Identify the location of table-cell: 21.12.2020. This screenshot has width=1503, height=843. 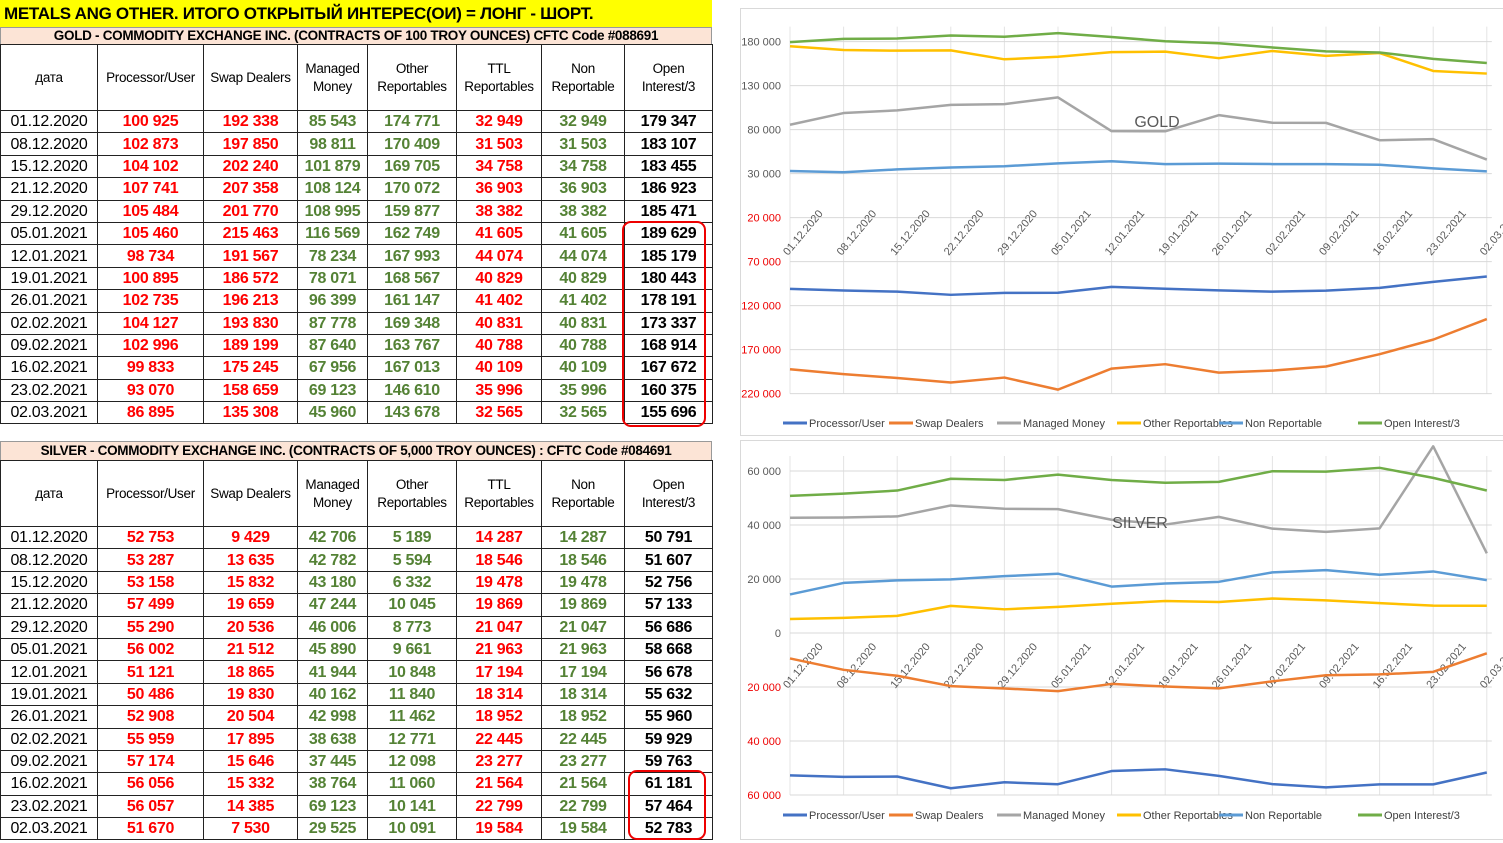
(49, 189).